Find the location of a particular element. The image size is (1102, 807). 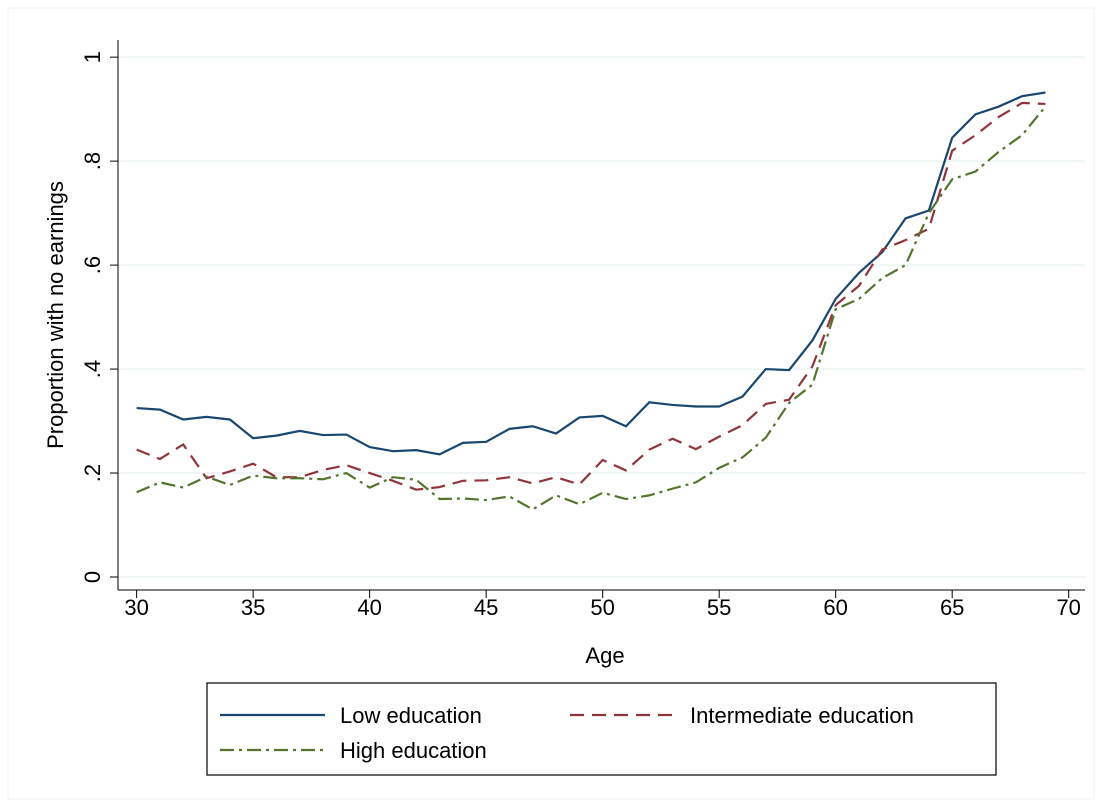

legend-label: Intermediate education is located at coordinates (802, 715).